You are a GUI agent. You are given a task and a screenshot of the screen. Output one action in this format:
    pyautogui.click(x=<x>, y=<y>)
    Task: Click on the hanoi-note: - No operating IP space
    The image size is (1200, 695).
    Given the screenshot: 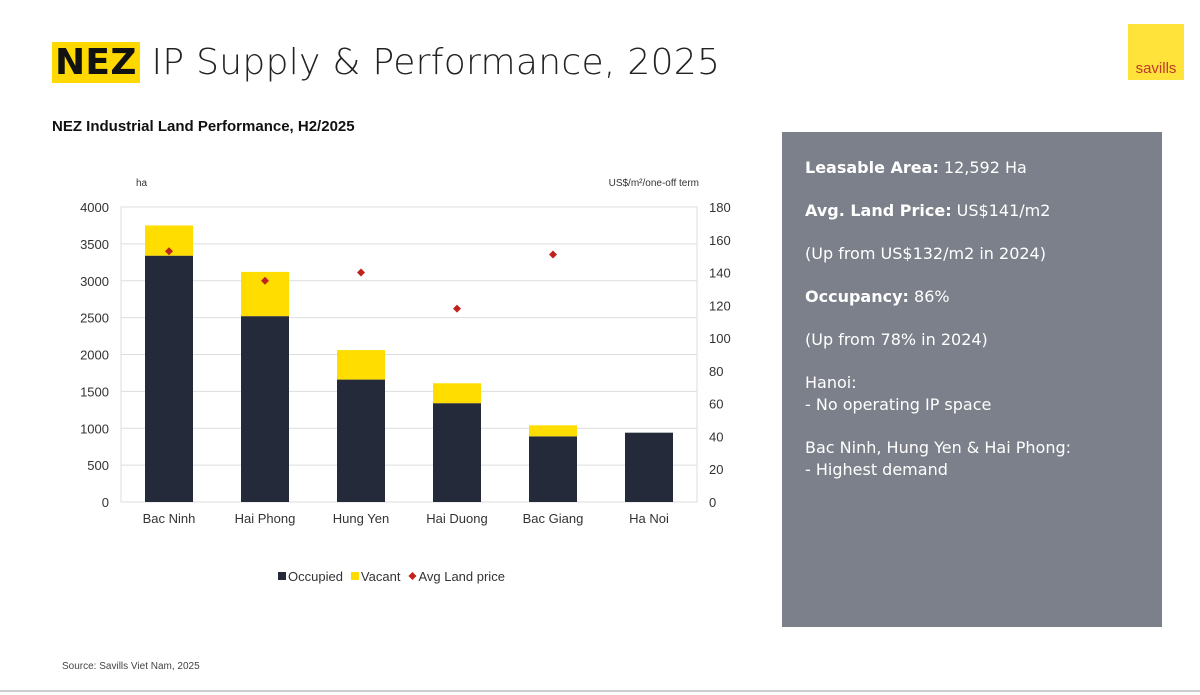 What is the action you would take?
    pyautogui.click(x=898, y=404)
    